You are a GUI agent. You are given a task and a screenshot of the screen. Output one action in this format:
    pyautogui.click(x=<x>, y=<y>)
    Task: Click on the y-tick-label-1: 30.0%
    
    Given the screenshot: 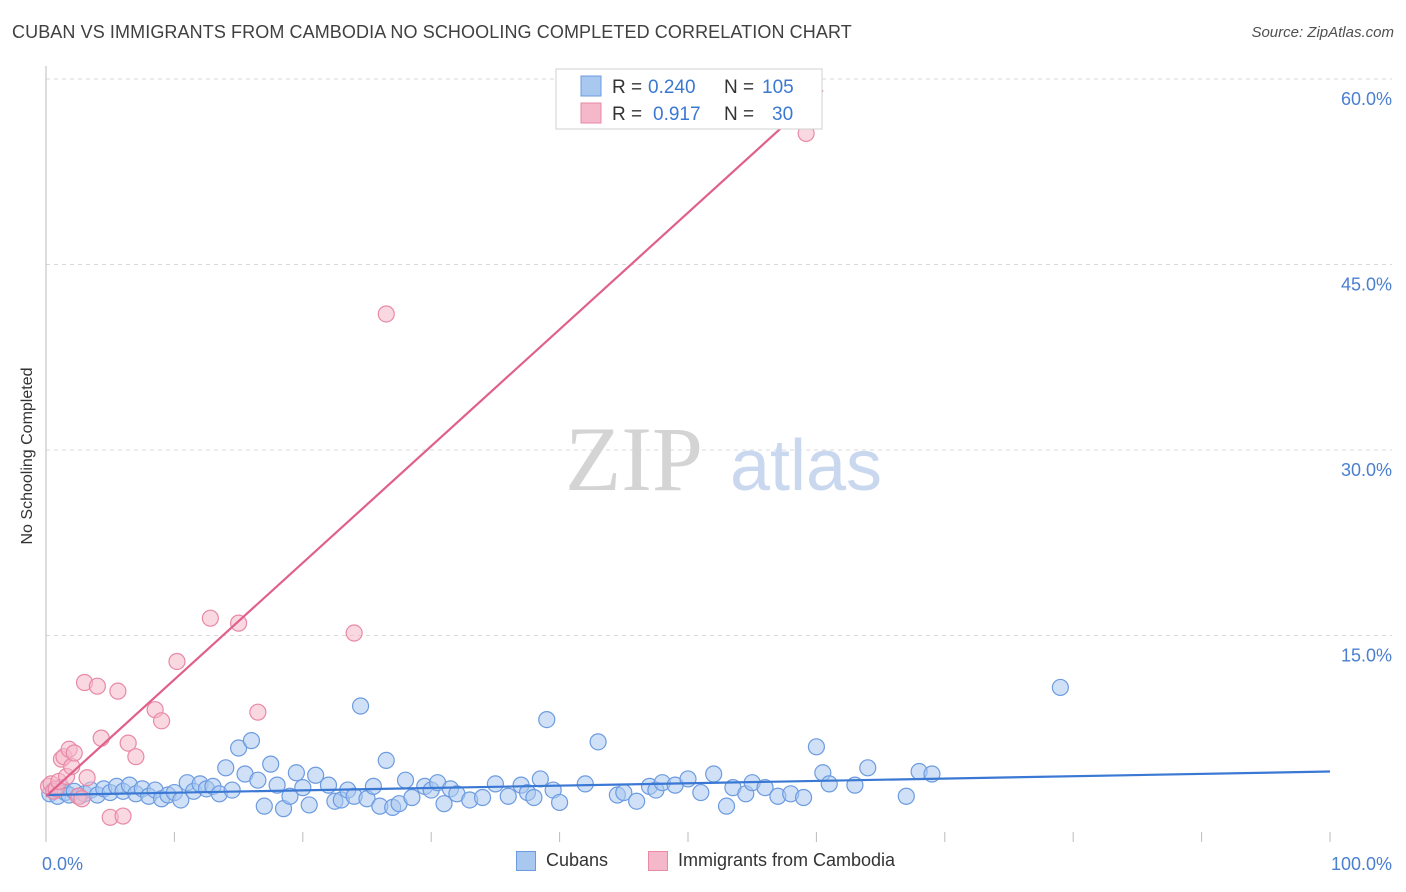 What is the action you would take?
    pyautogui.click(x=1366, y=470)
    